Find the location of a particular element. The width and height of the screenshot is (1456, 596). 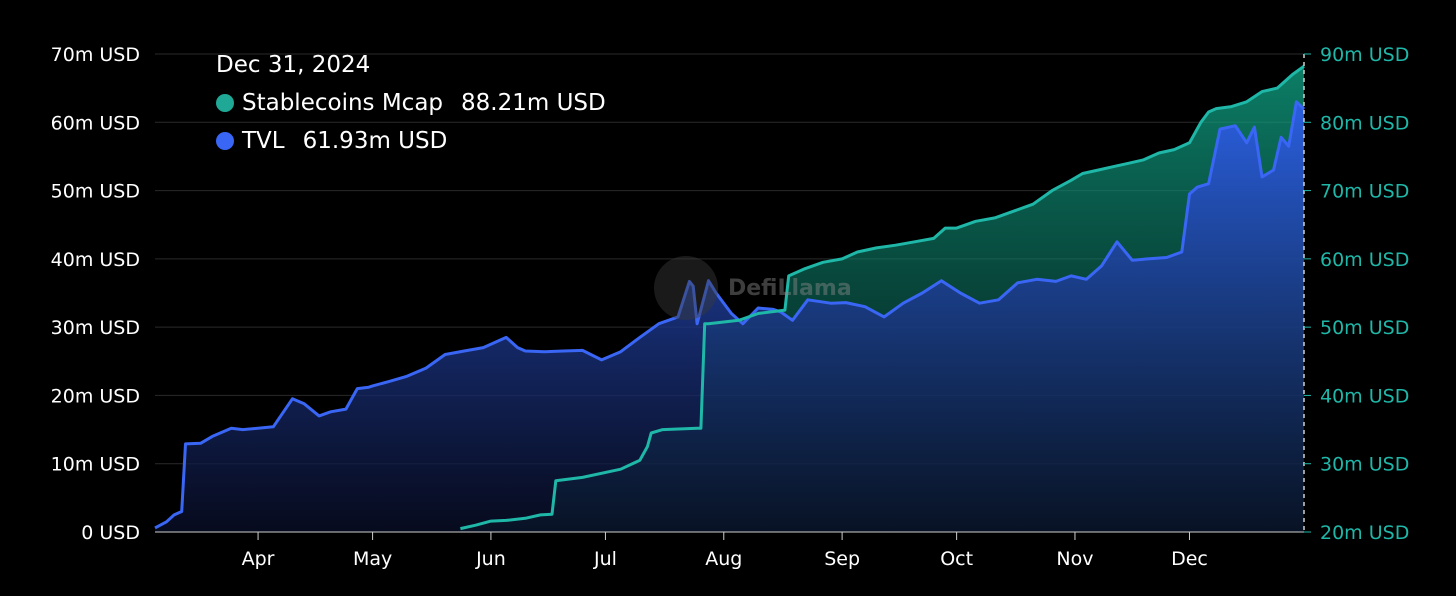

legend-item-tvl: TVL 61.93m USD is located at coordinates (411, 141).